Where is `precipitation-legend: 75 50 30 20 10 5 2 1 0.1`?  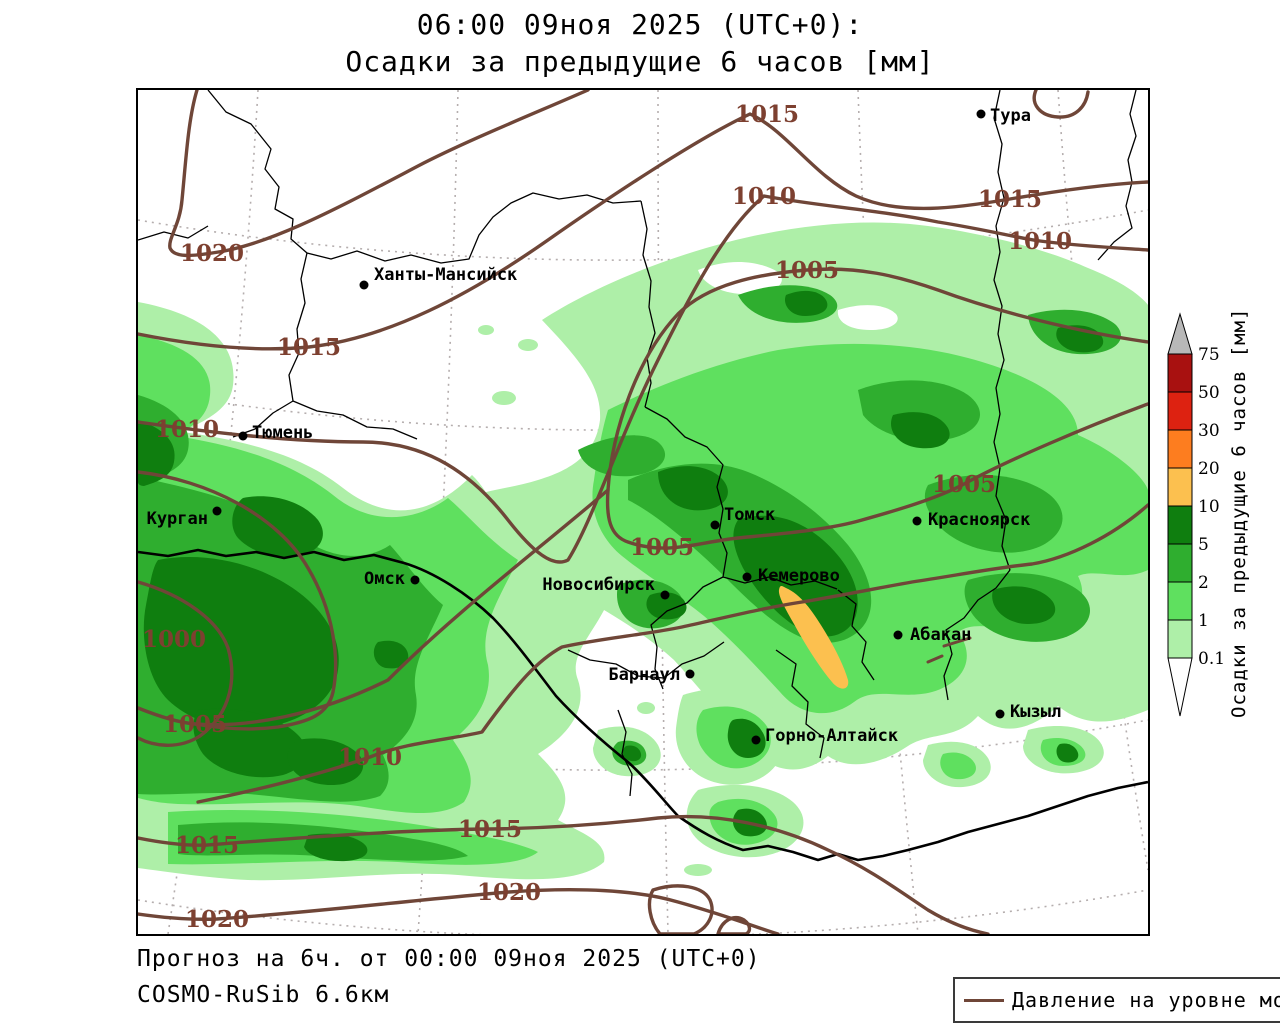
precipitation-legend: 75 50 30 20 10 5 2 1 0.1 is located at coordinates (1218, 520).